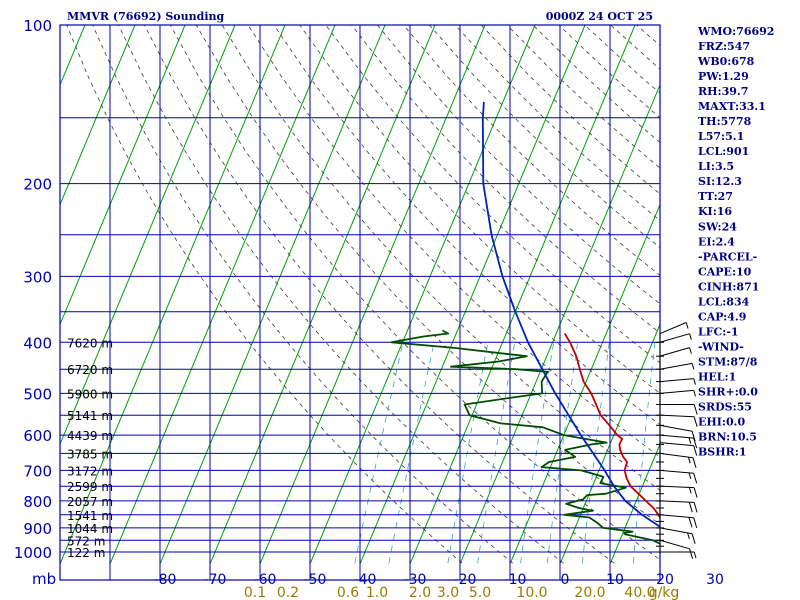 The height and width of the screenshot is (600, 800). I want to click on index-item: CAPE:10, so click(725, 271).